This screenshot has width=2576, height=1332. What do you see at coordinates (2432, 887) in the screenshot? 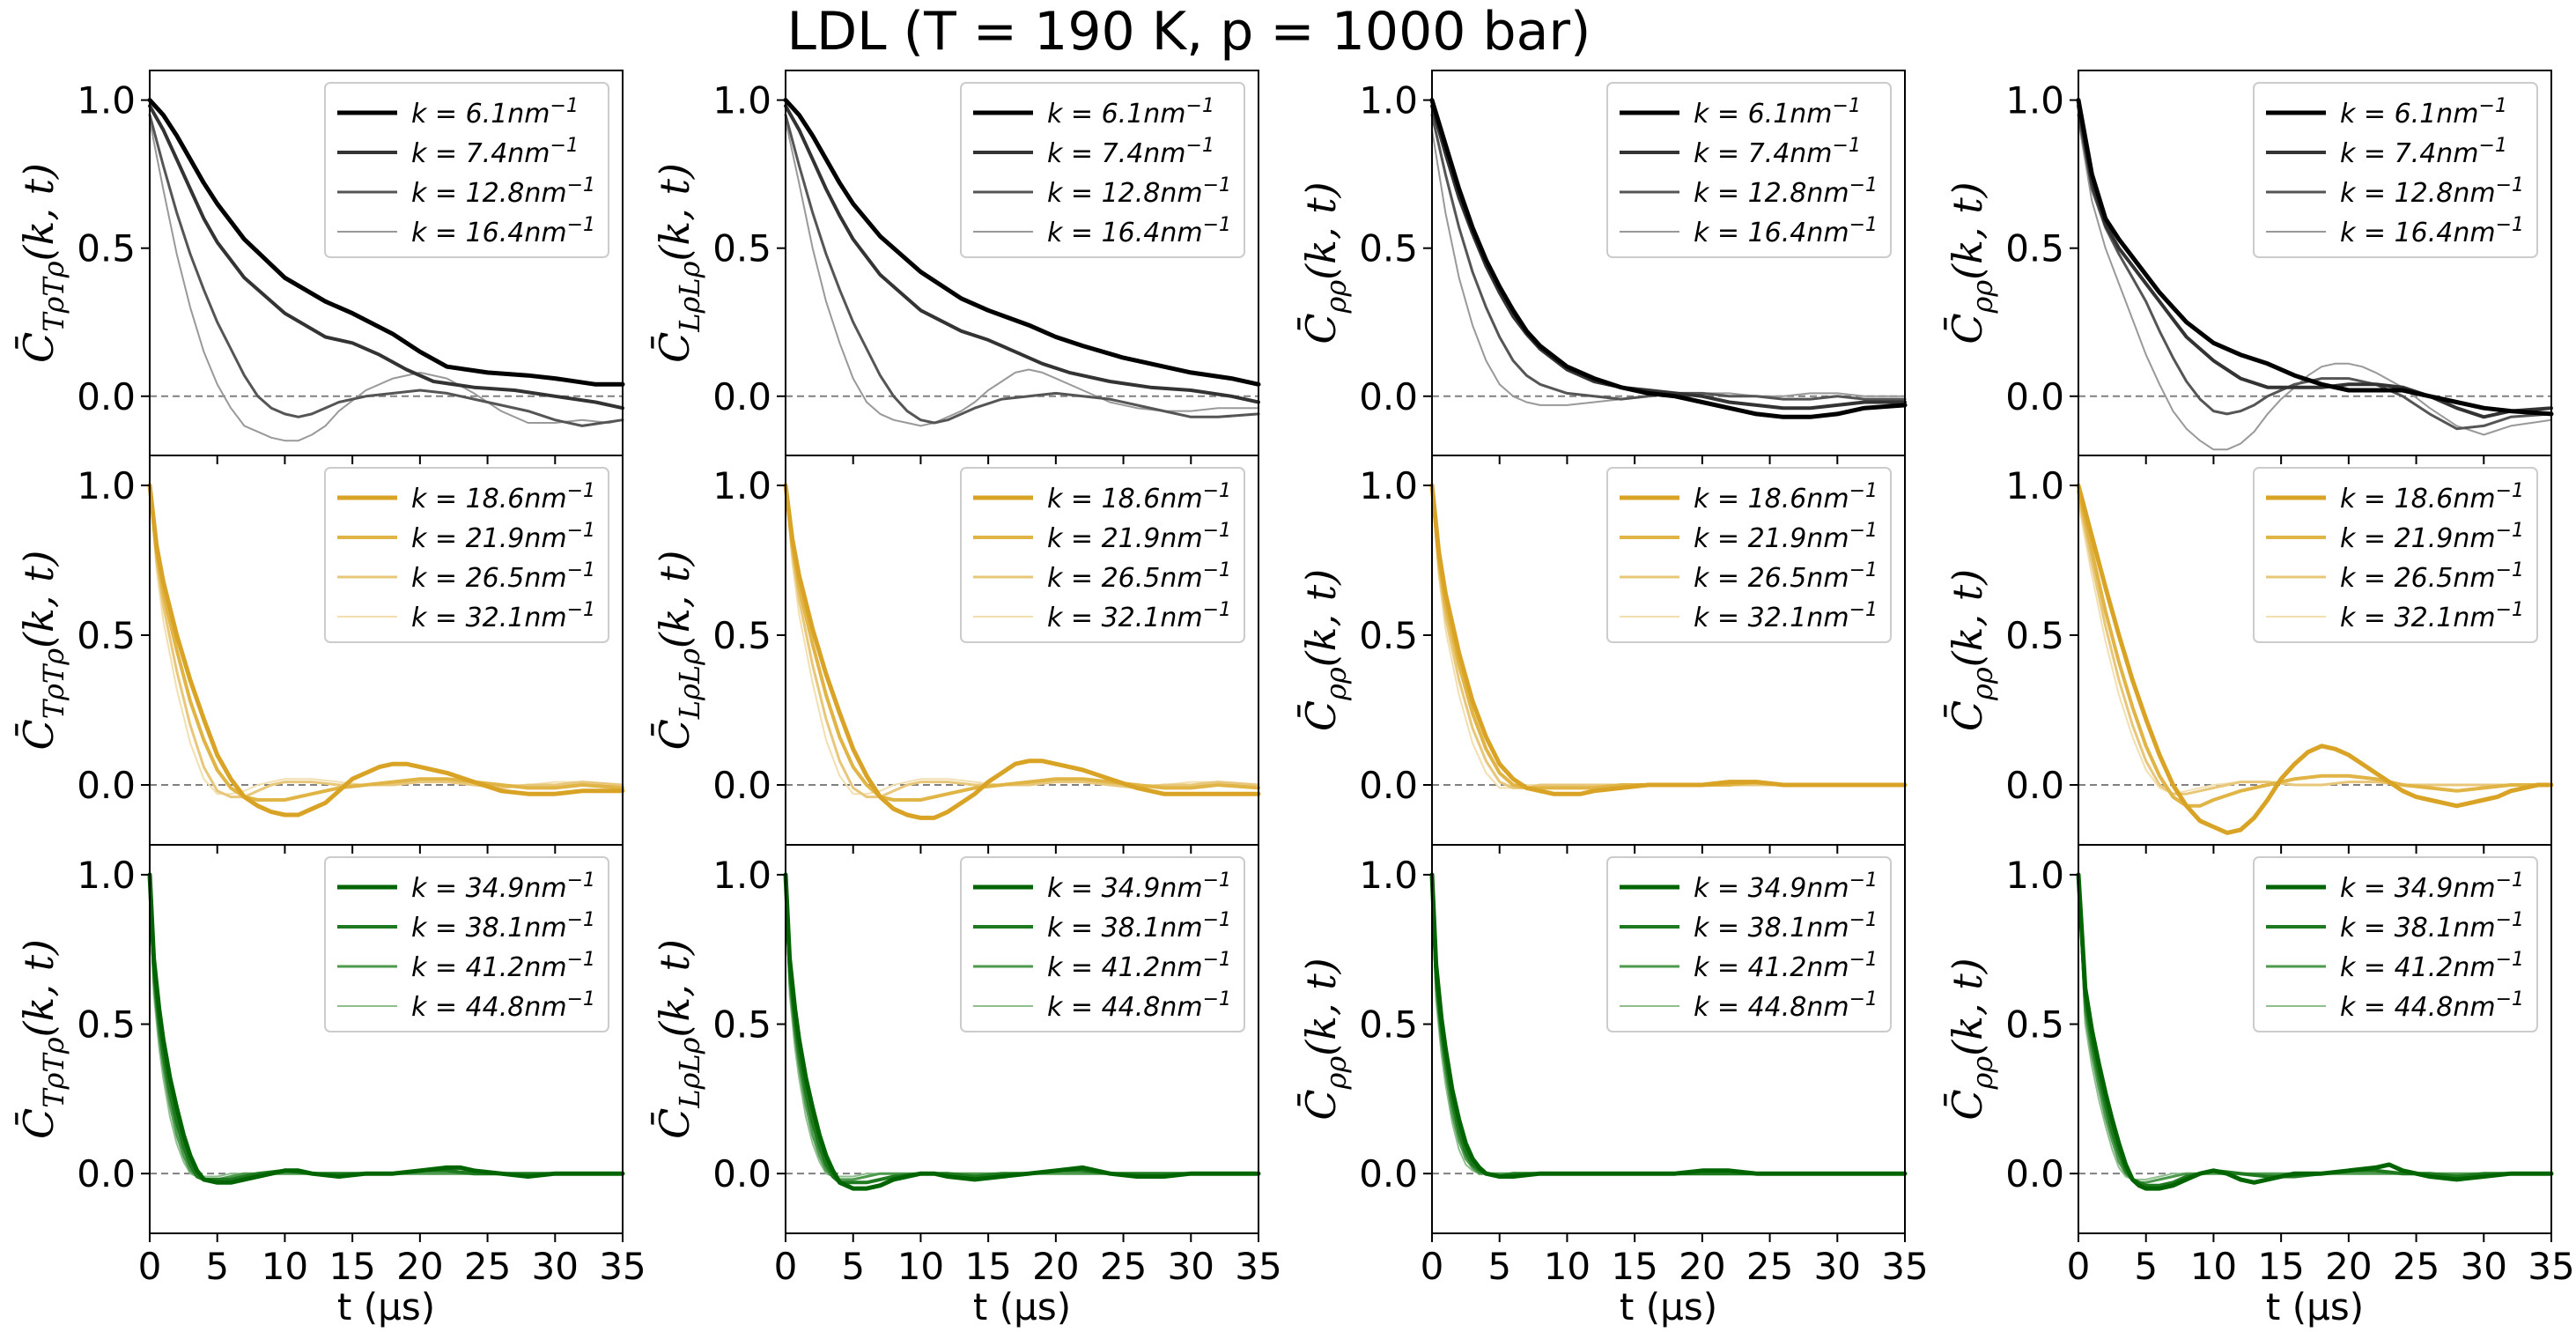
I see `legend-label-1: k = 34.9nm−1` at bounding box center [2432, 887].